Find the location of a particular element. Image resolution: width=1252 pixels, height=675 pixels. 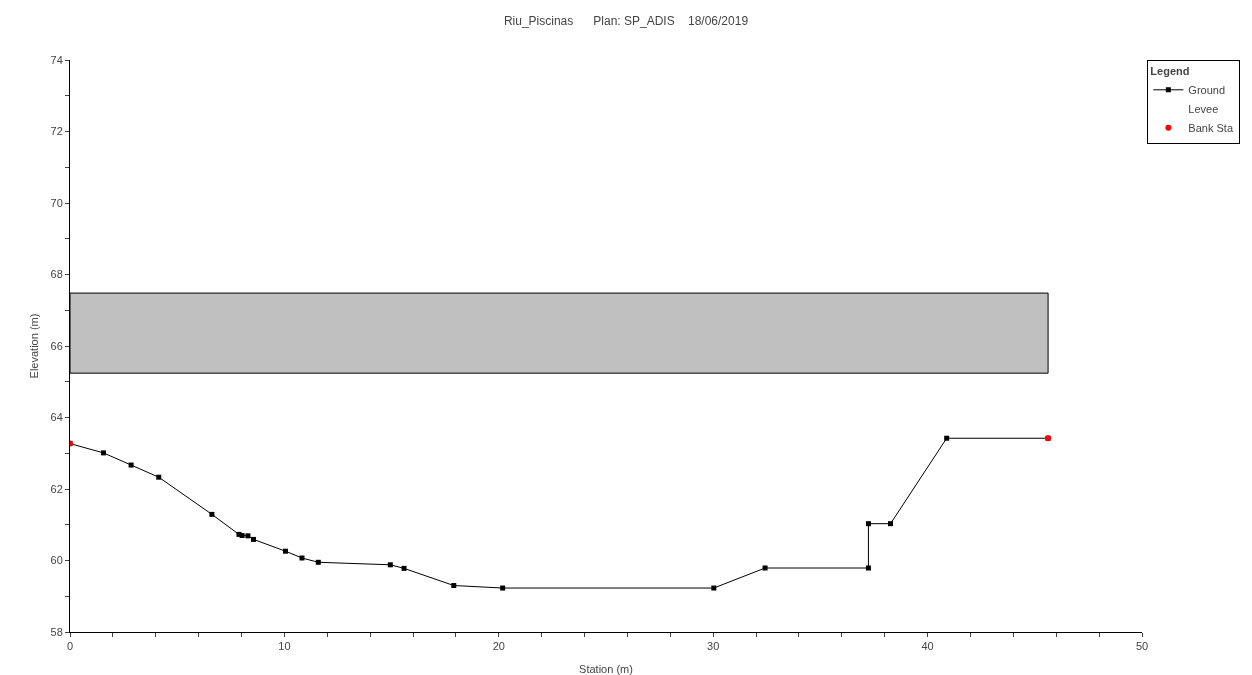

y-axis-title: Elevation (m) is located at coordinates (34, 346).